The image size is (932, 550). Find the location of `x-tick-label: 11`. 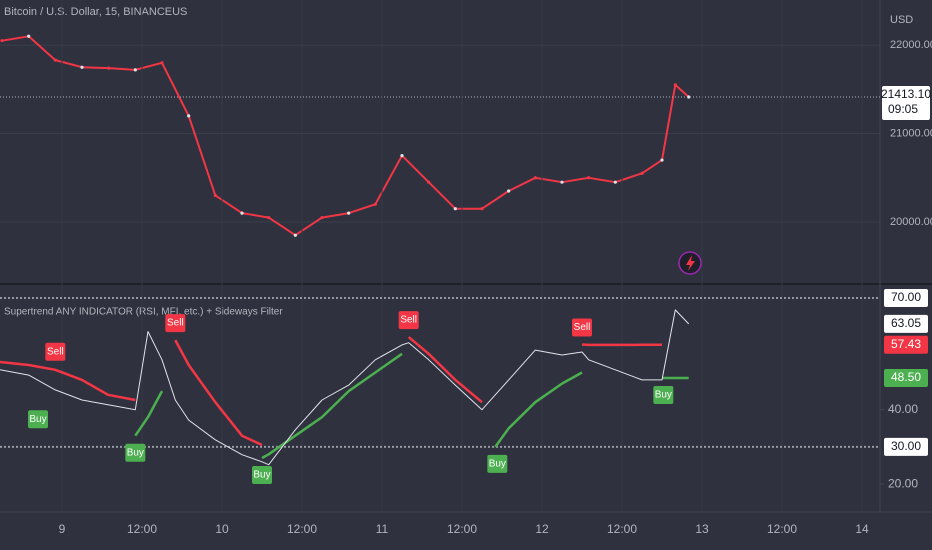

x-tick-label: 11 is located at coordinates (382, 529).